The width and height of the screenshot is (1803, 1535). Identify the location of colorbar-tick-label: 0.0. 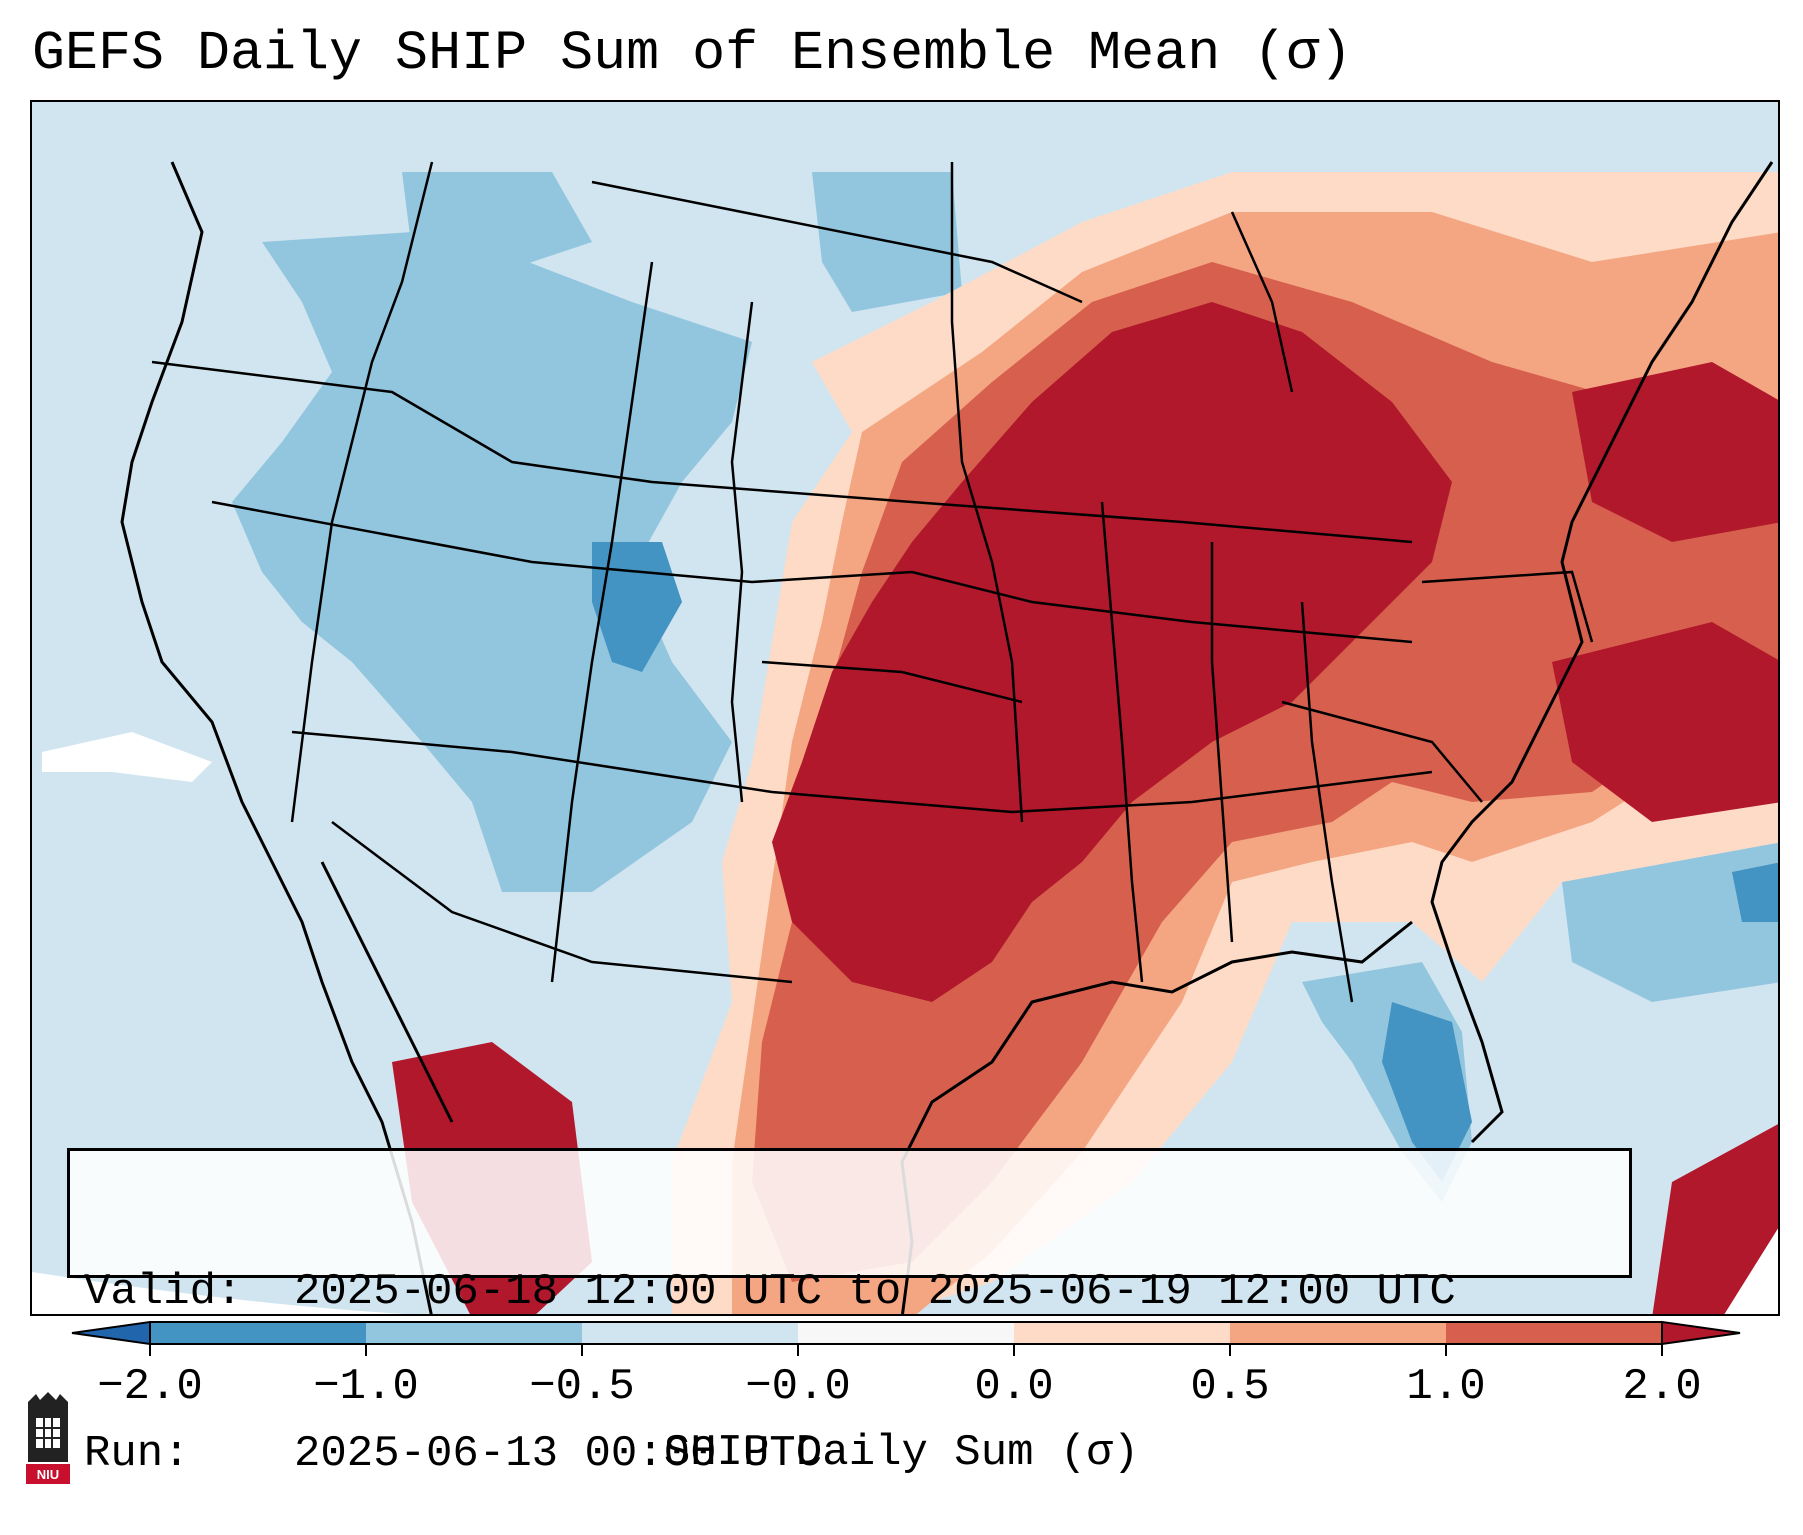
(1014, 1387).